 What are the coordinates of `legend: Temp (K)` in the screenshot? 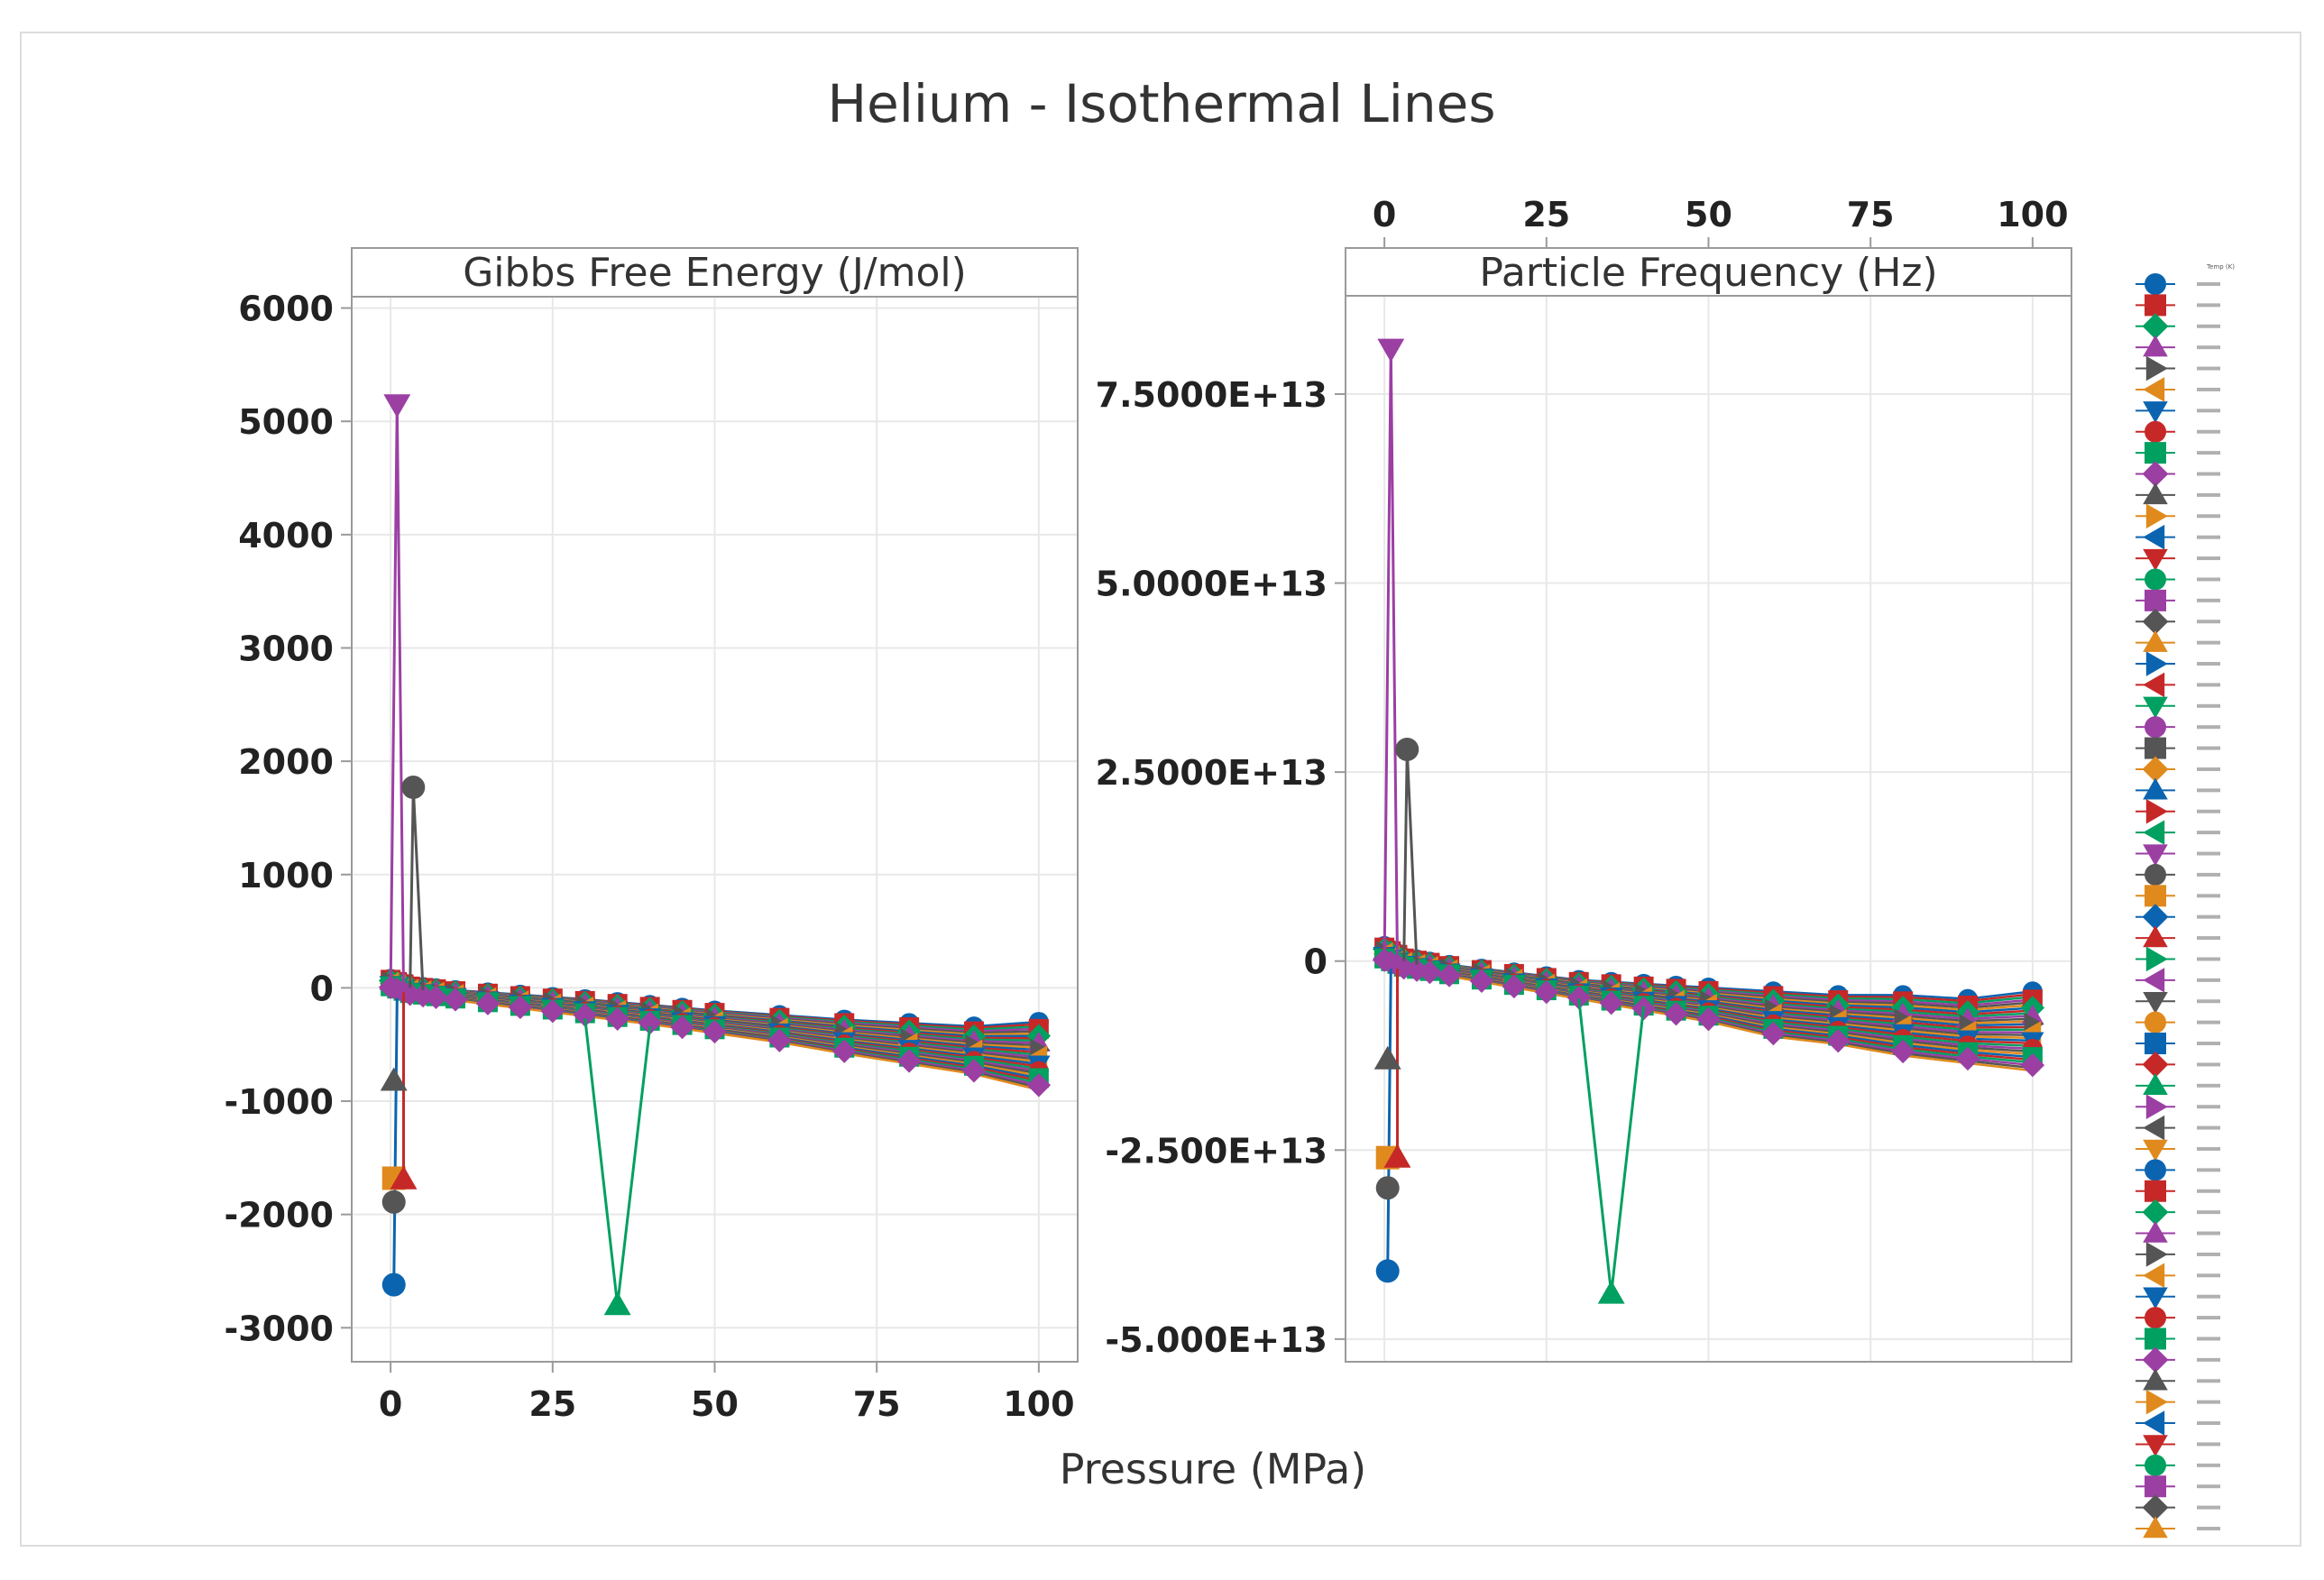 It's located at (2185, 901).